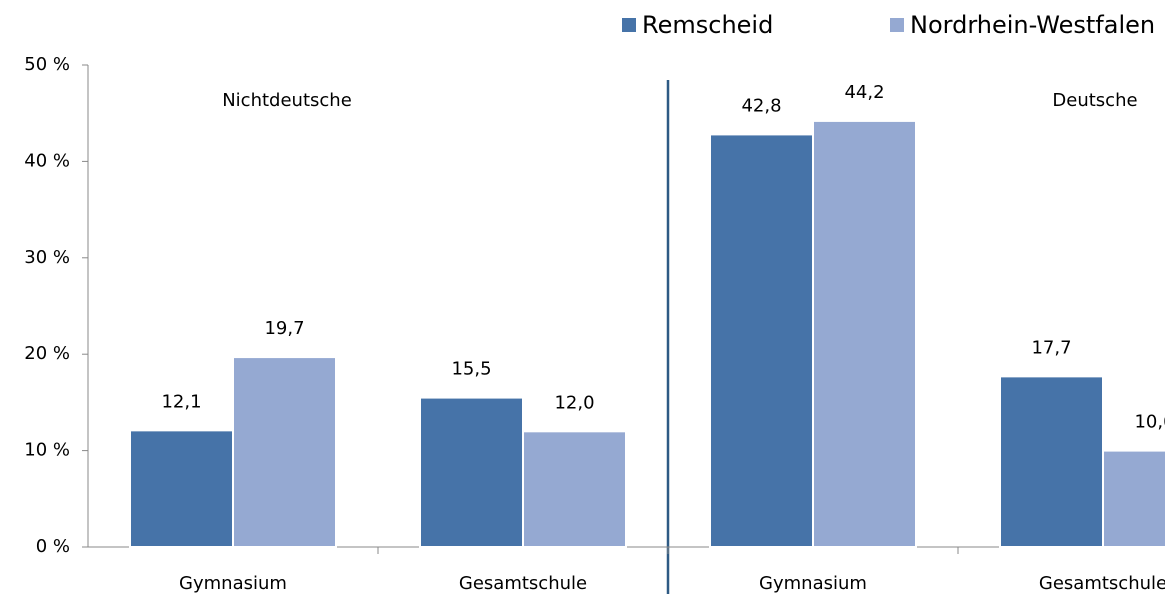 The height and width of the screenshot is (594, 1165). Describe the element at coordinates (287, 100) in the screenshot. I see `annotation: Nichtdeutsche` at that location.